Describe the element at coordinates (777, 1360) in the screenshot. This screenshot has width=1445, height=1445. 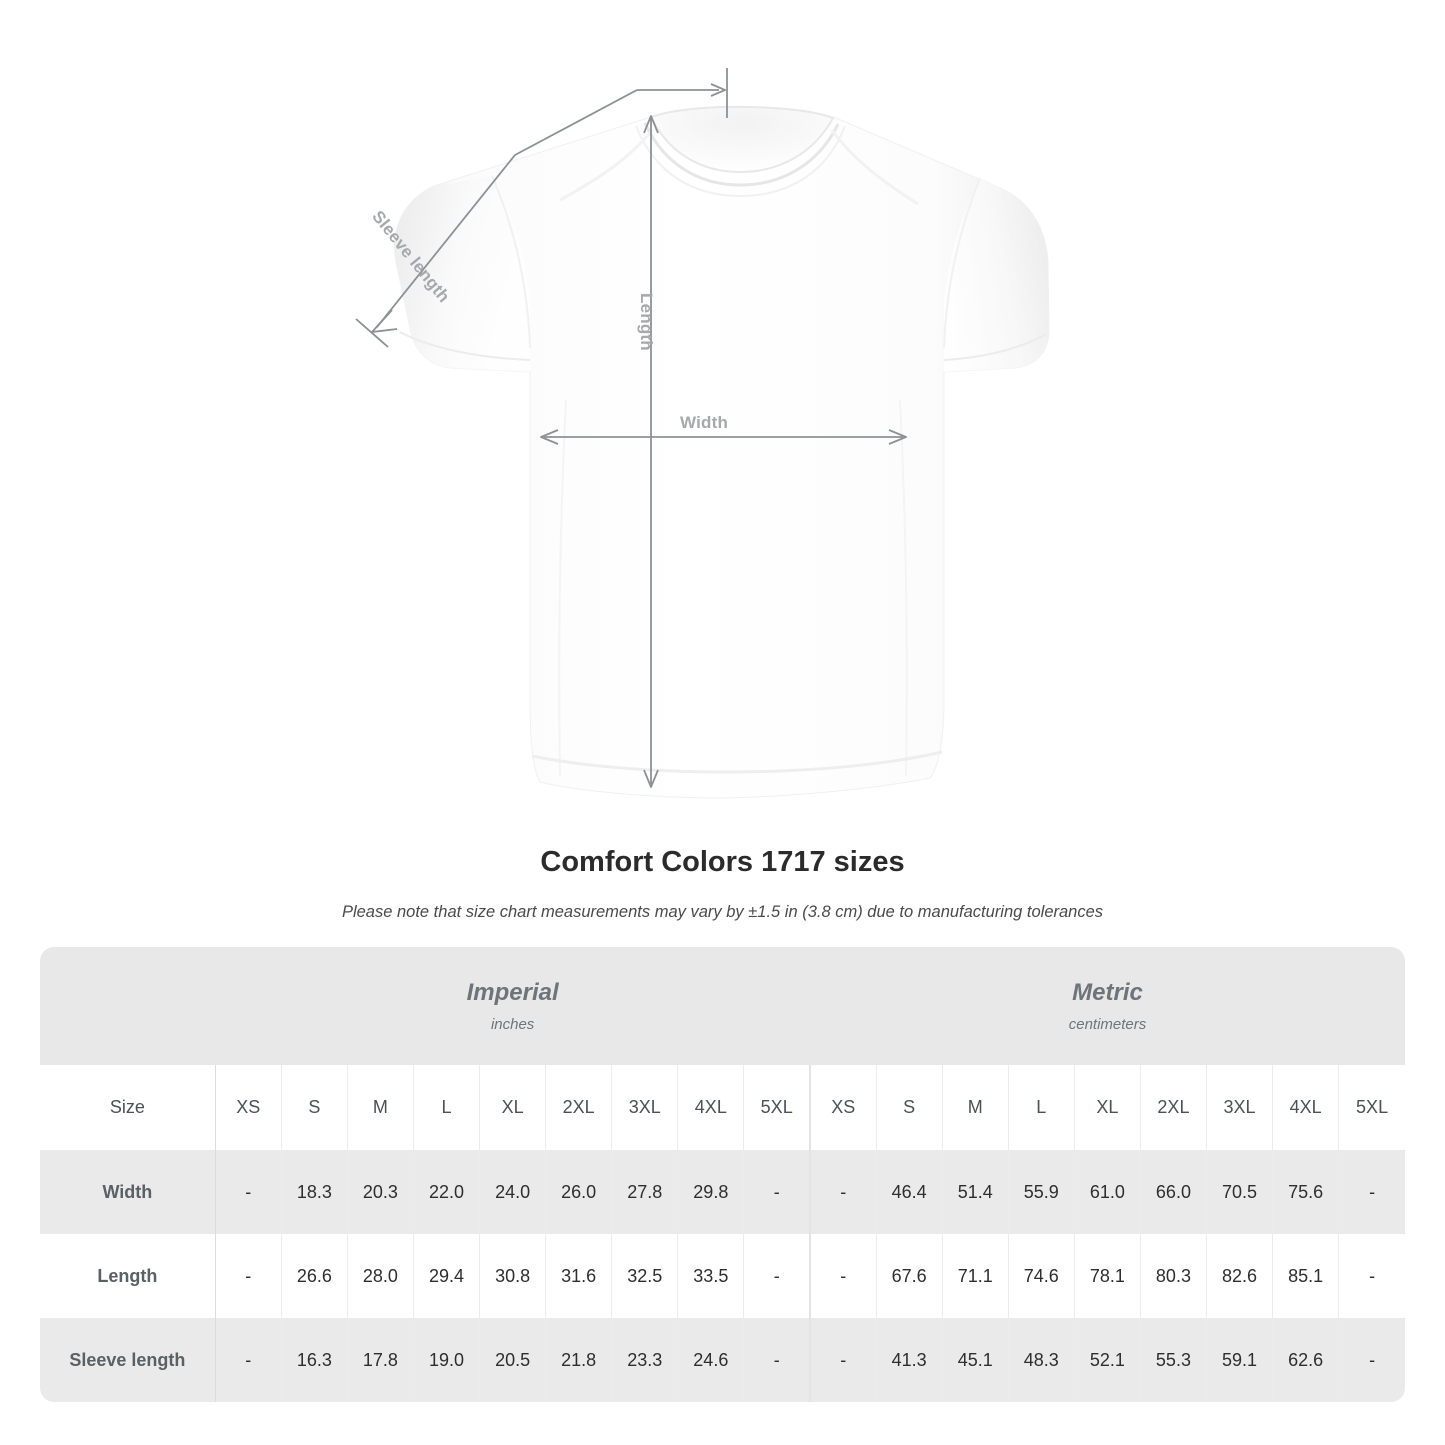
I see `cell-sleeve-imperial-5xl: -` at that location.